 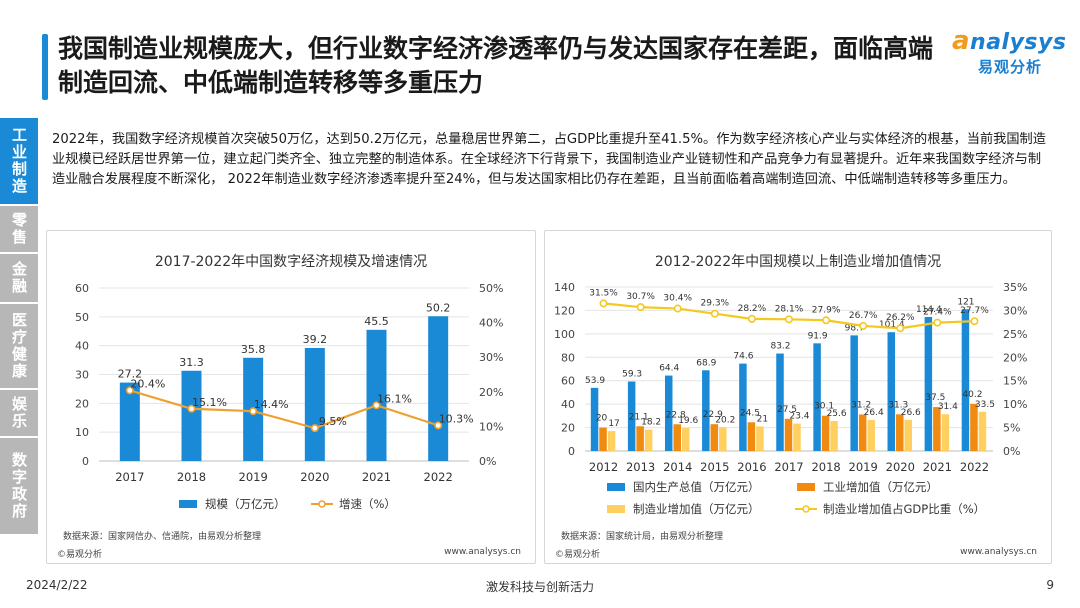 What do you see at coordinates (725, 420) in the screenshot?
I see `bar-label: 20.2` at bounding box center [725, 420].